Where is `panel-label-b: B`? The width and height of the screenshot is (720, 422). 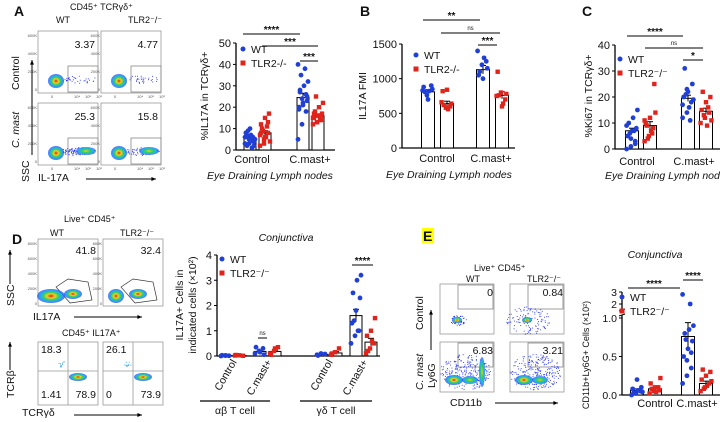
panel-label-b: B is located at coordinates (365, 11).